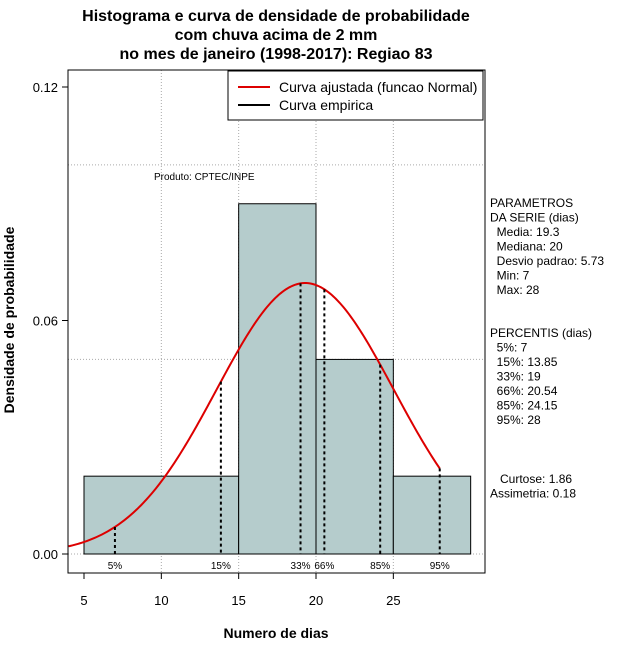 Image resolution: width=640 pixels, height=660 pixels. Describe the element at coordinates (393, 600) in the screenshot. I see `x-tick-label: 25` at that location.